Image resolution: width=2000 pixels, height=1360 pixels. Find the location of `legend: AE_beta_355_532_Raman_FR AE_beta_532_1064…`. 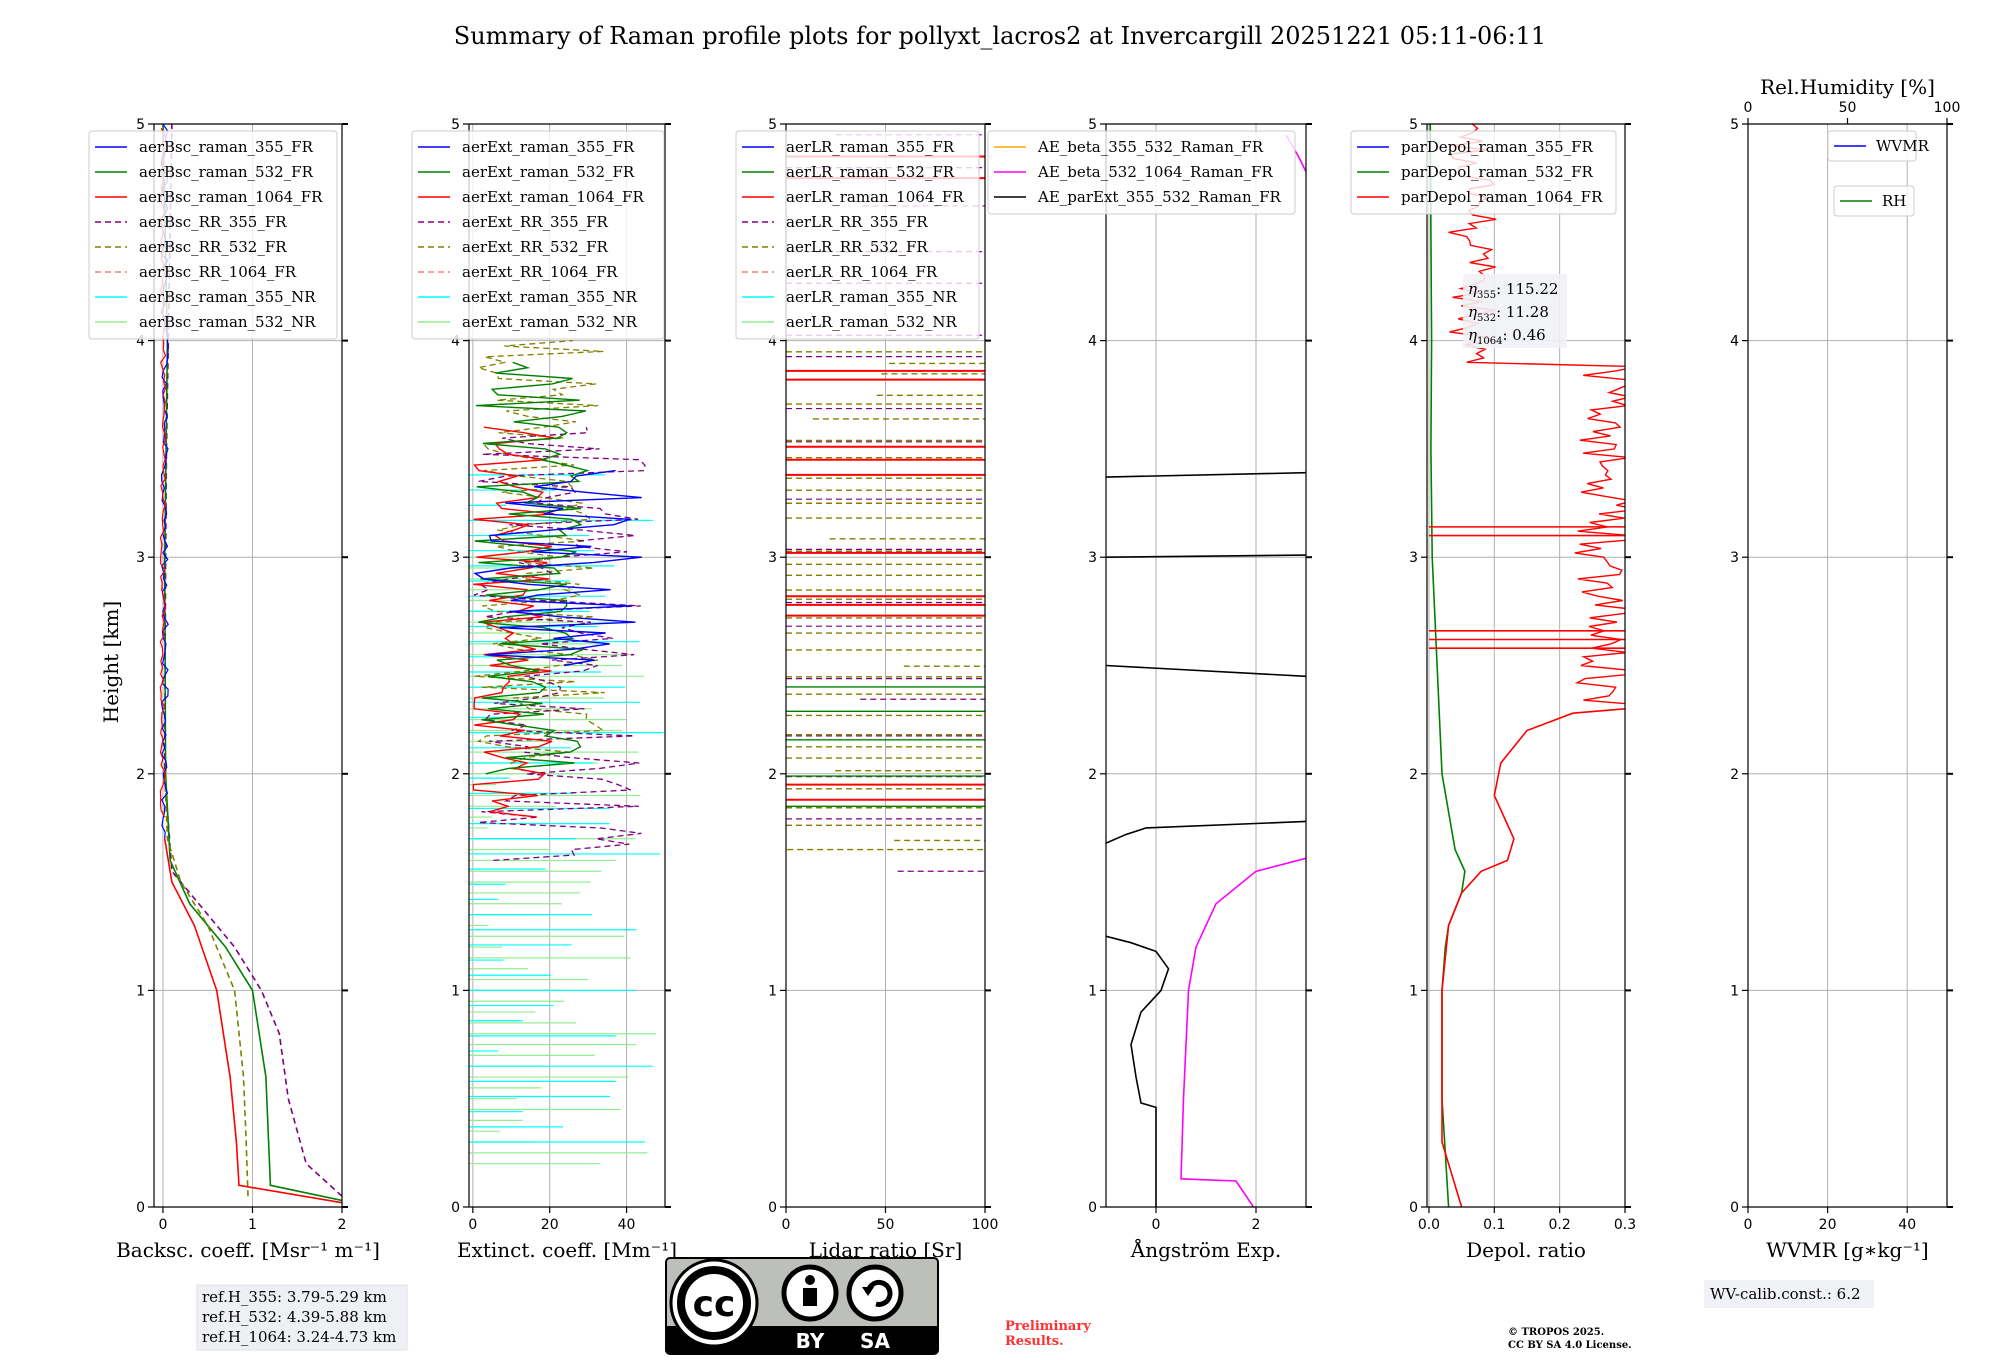

legend: AE_beta_355_532_Raman_FR AE_beta_532_1064… is located at coordinates (1141, 172).